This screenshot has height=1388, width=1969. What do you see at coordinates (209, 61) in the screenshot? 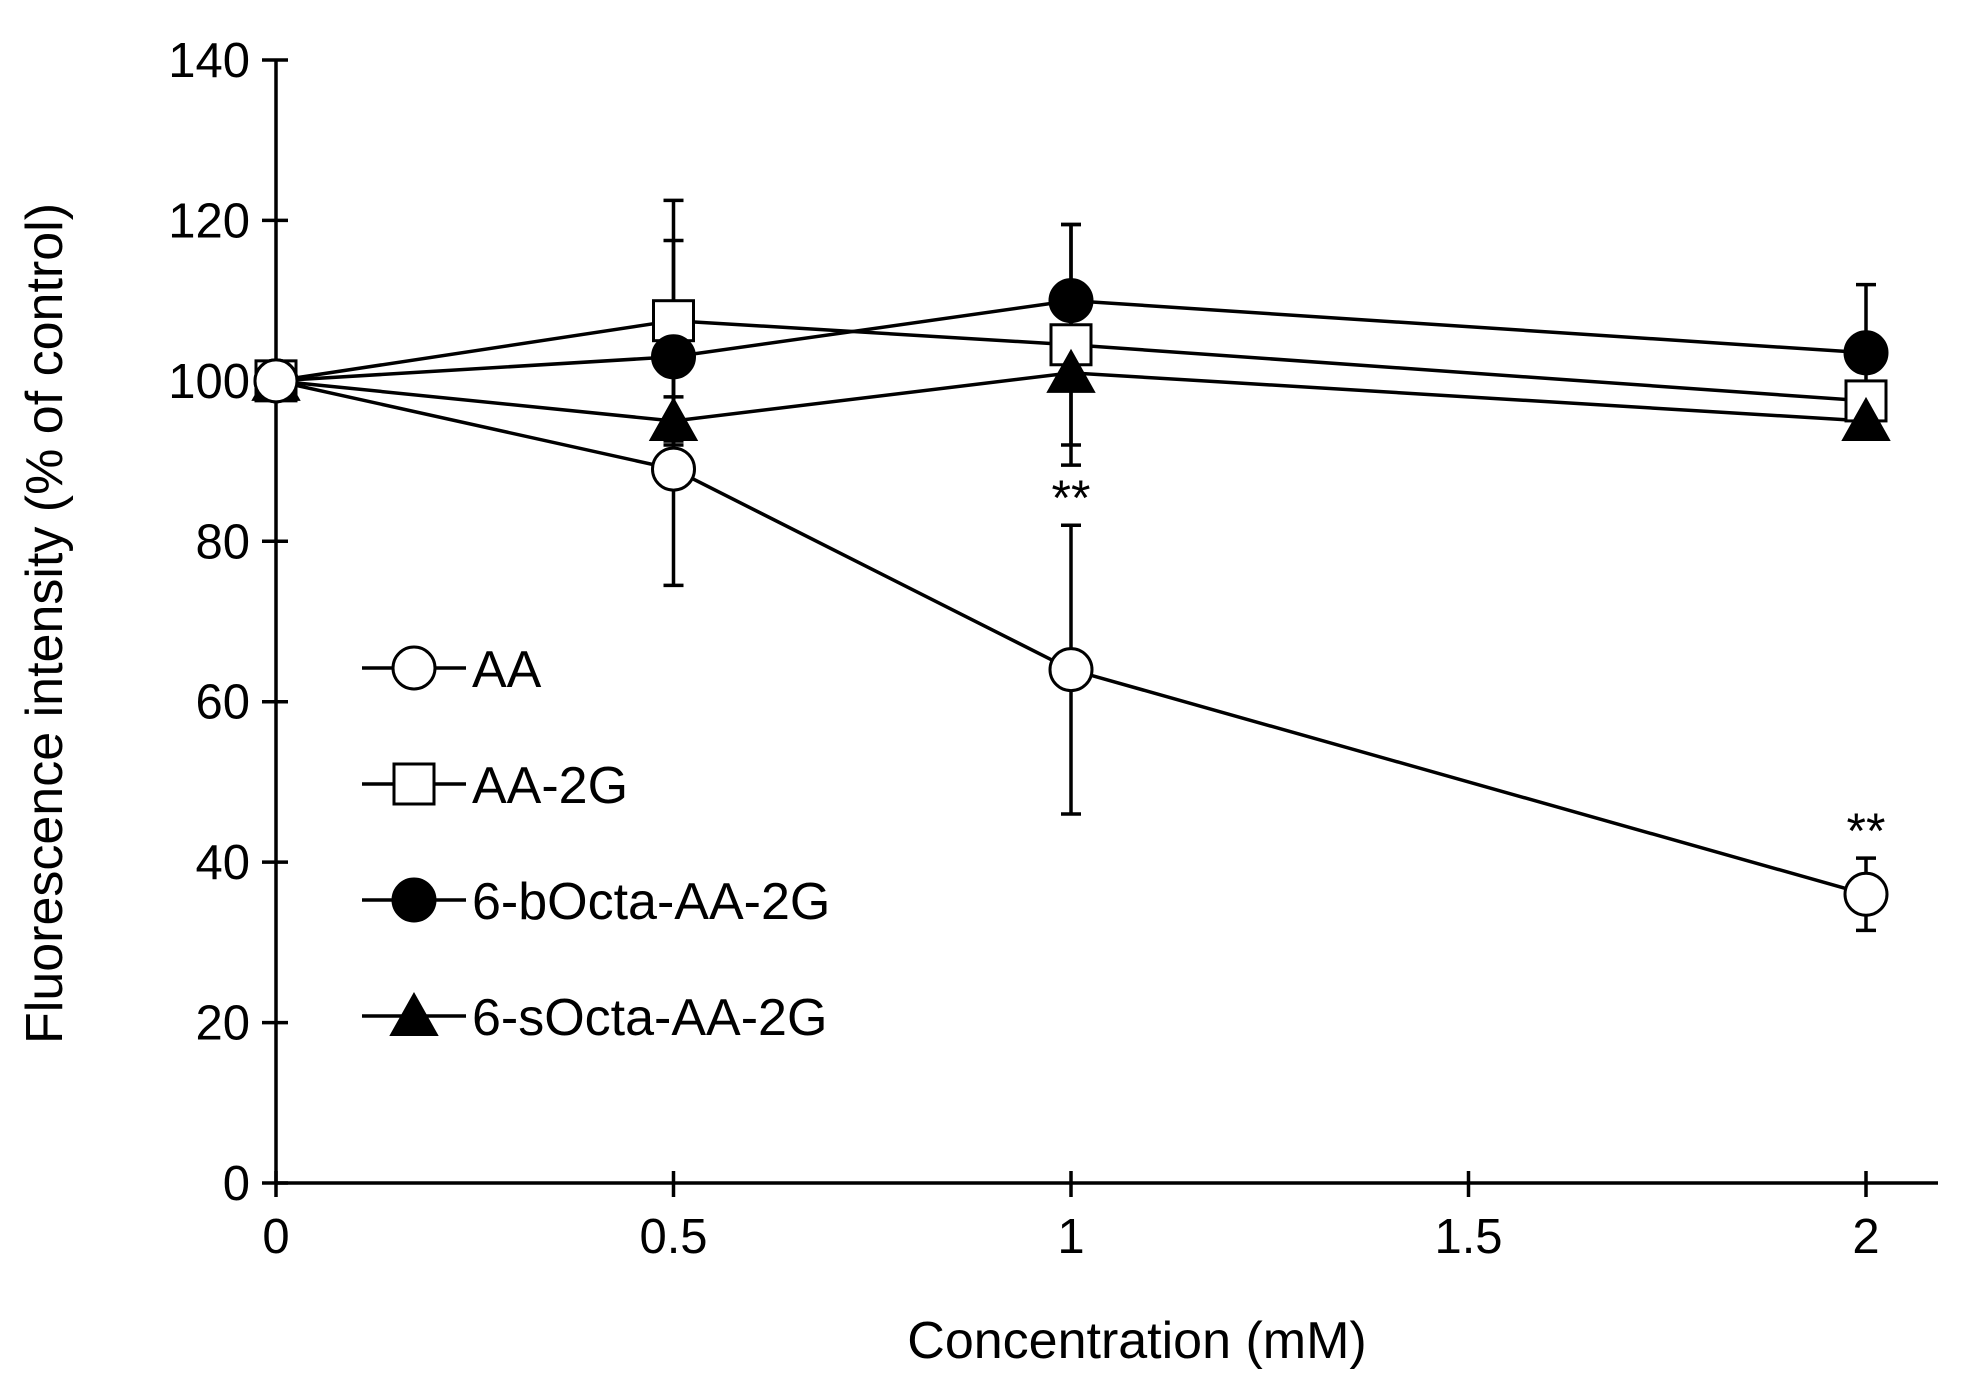
I see `y-tick-label: 140` at bounding box center [209, 61].